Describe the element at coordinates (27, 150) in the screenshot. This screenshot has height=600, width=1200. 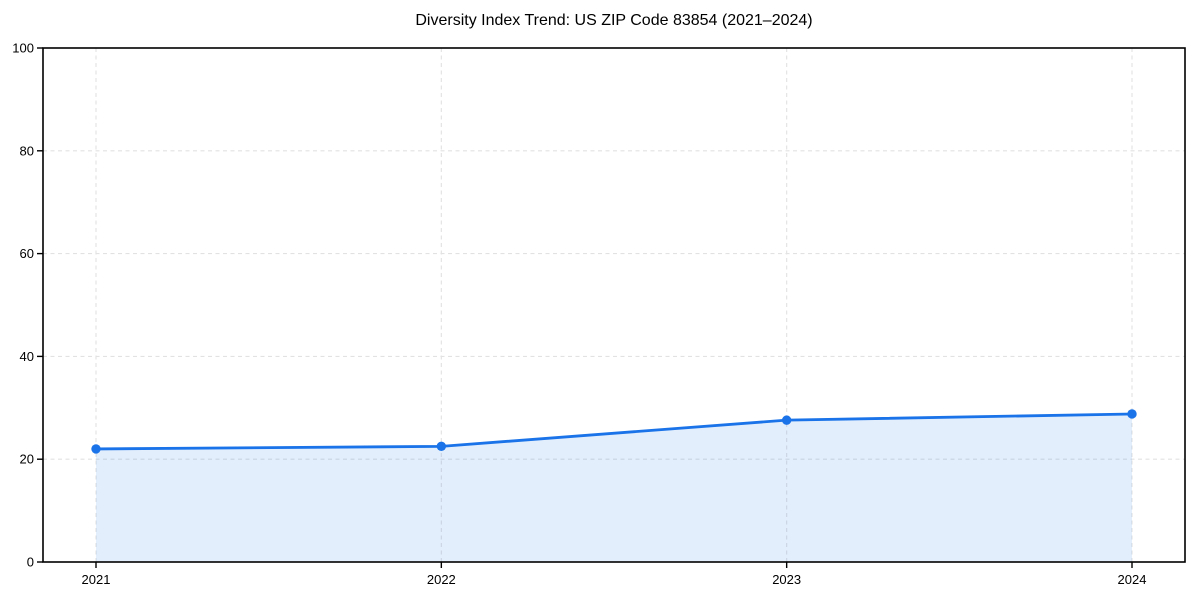
I see `y-tick-label: 80` at that location.